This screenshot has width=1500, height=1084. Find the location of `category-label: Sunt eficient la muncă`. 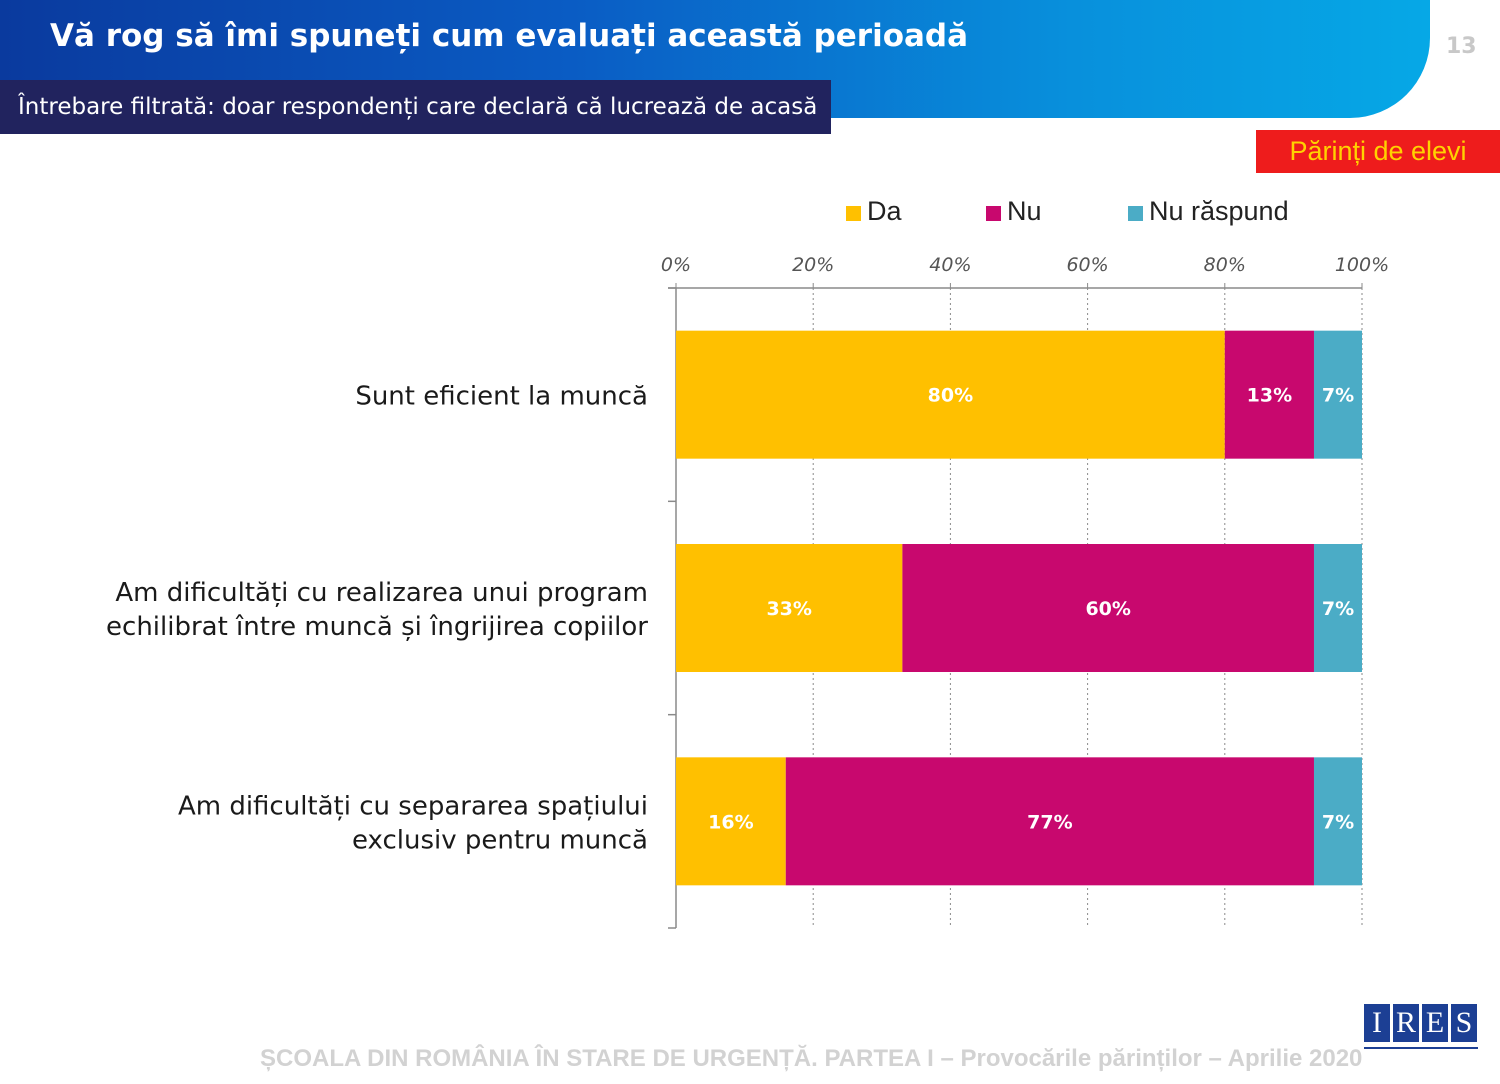

category-label: Sunt eficient la muncă is located at coordinates (501, 397).